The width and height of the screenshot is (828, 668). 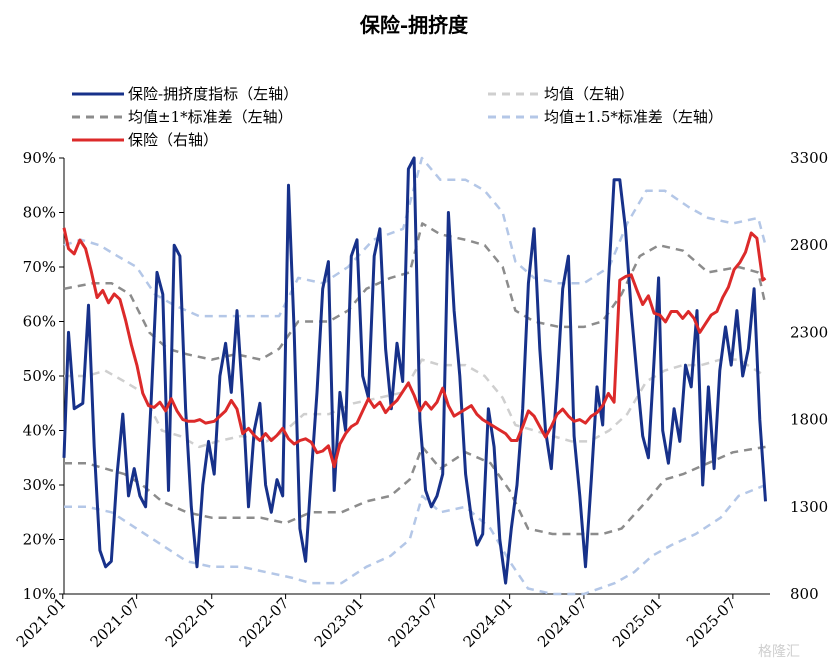 I want to click on y-left-tick-label: 70%, so click(x=39, y=267).